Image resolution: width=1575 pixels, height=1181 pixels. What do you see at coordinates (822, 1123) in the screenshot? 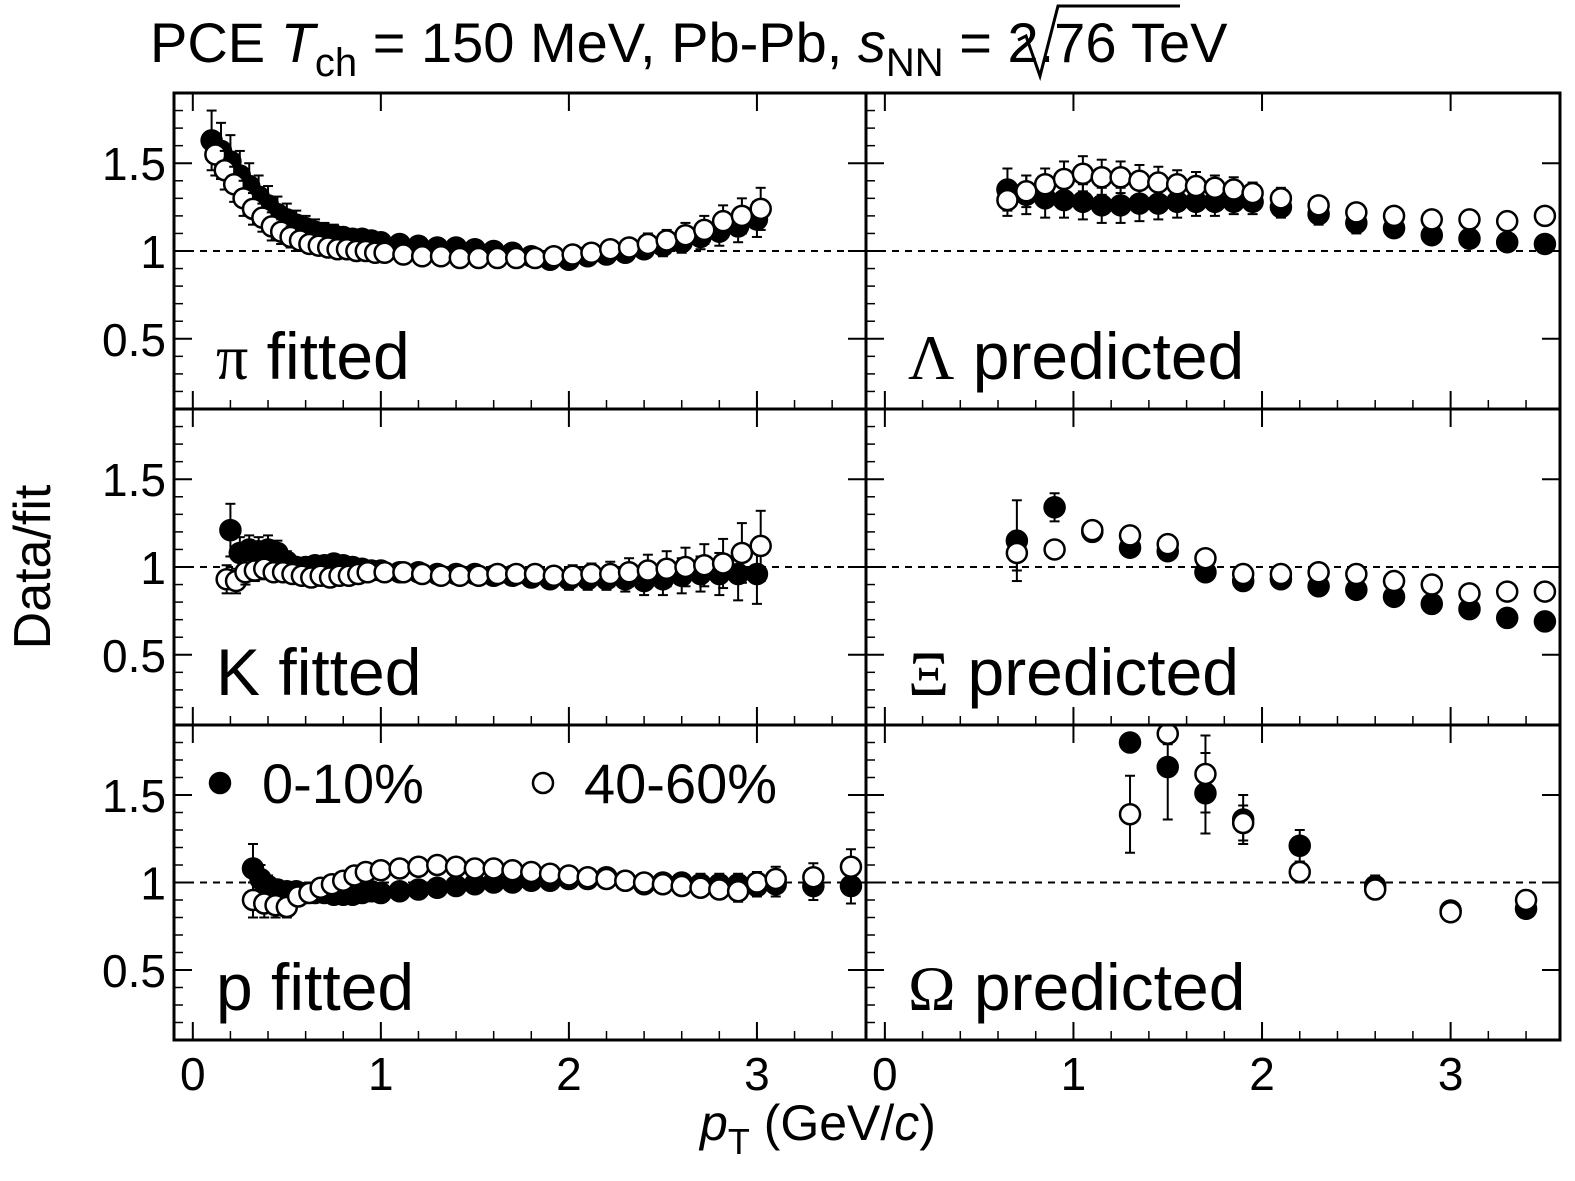
I see `xlabel-open: (GeV/` at bounding box center [822, 1123].